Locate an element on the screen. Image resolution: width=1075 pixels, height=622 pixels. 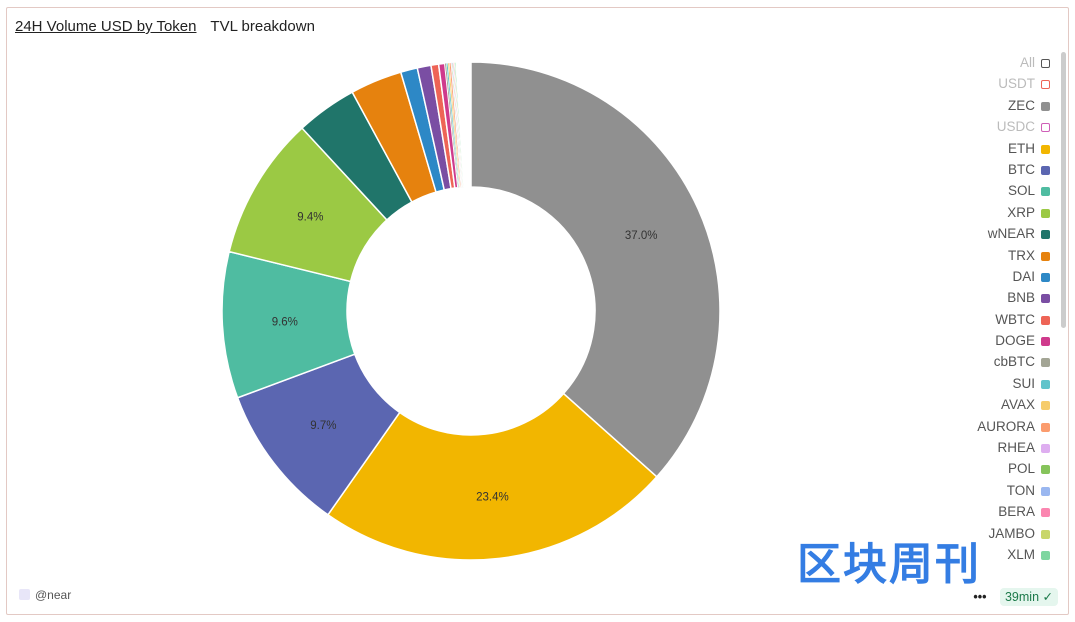
legend-item-cbbtc: cbBTC is located at coordinates (1013, 361).